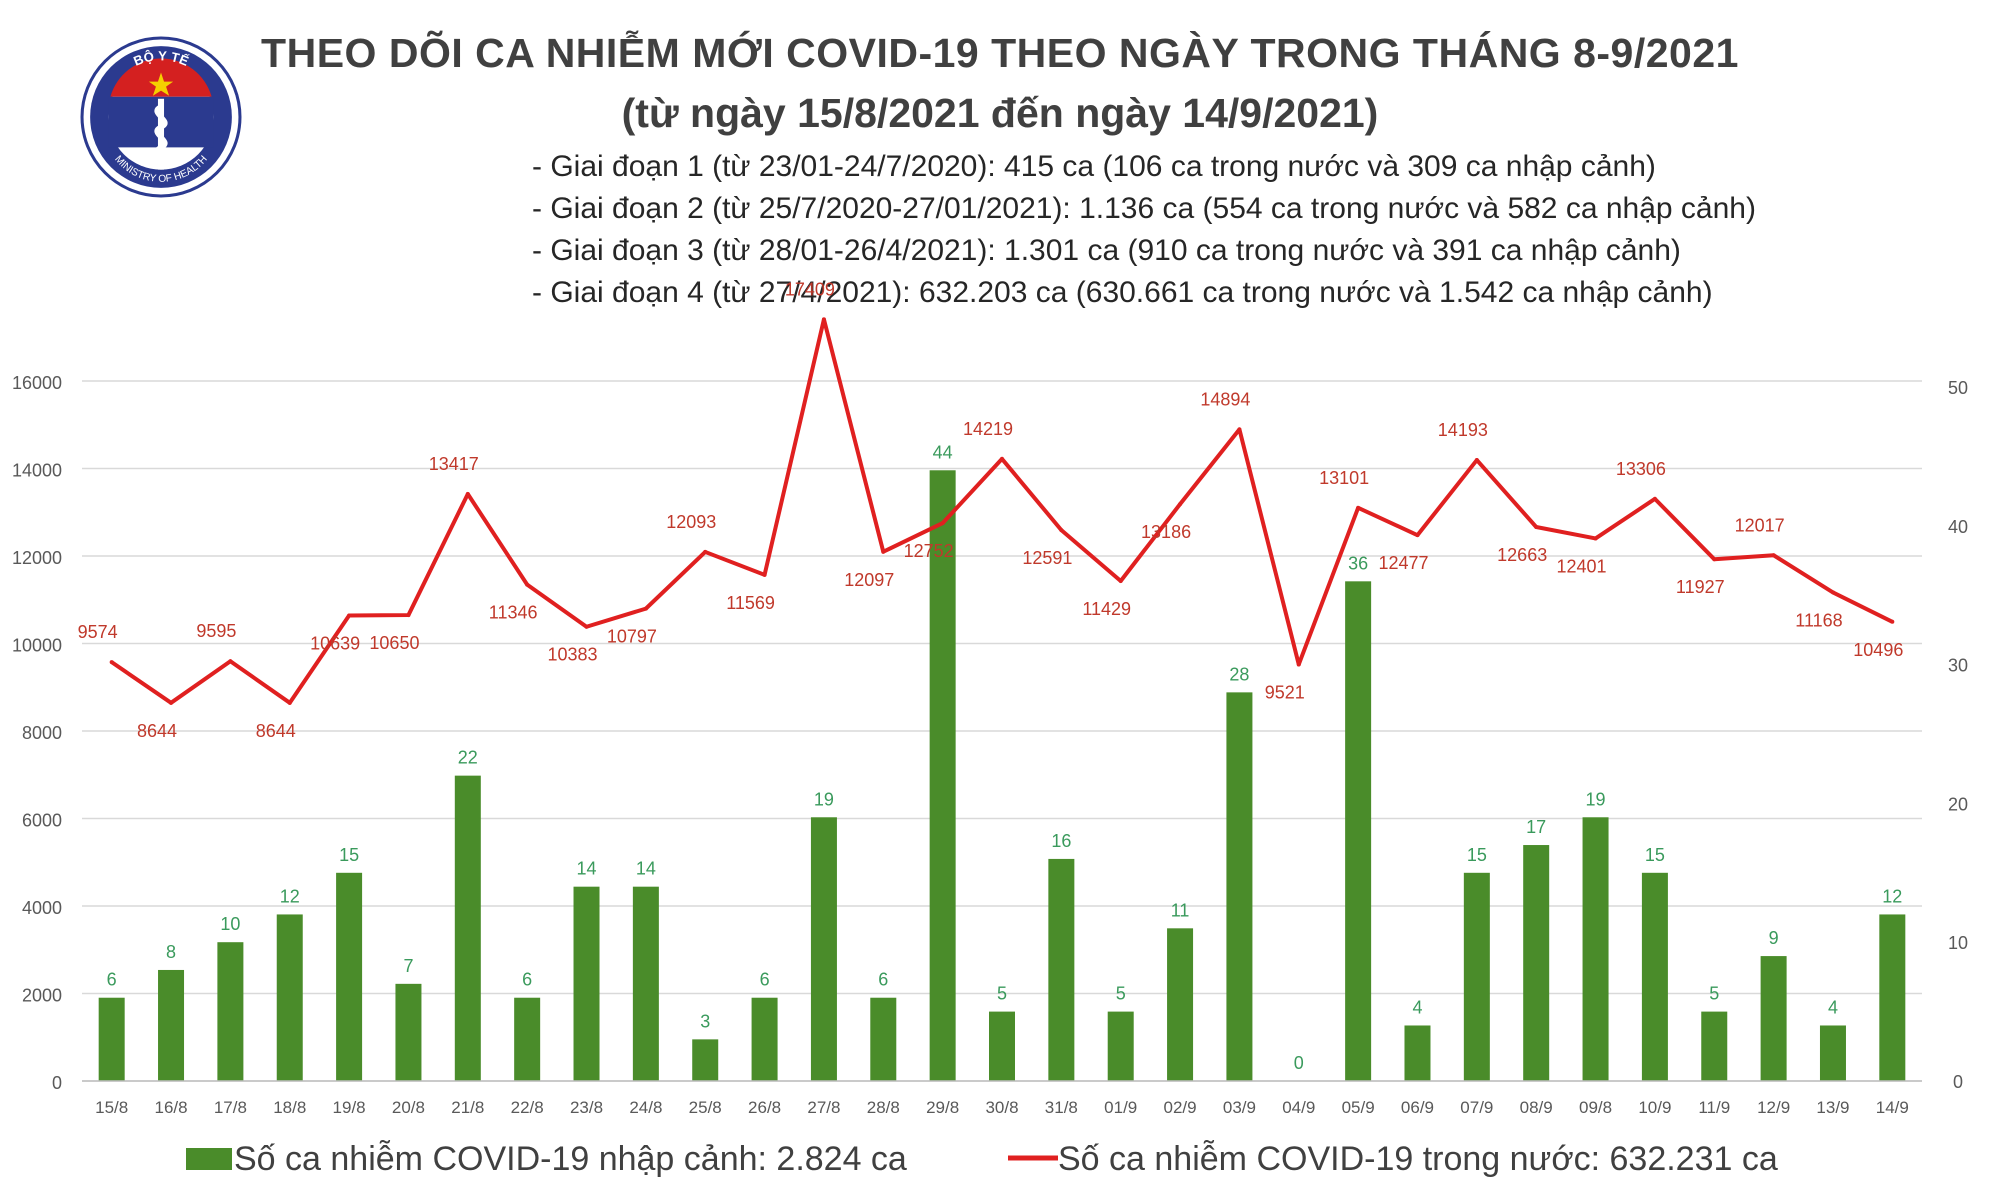 The image size is (2000, 1191). I want to click on line-value-label: 14894, so click(1225, 399).